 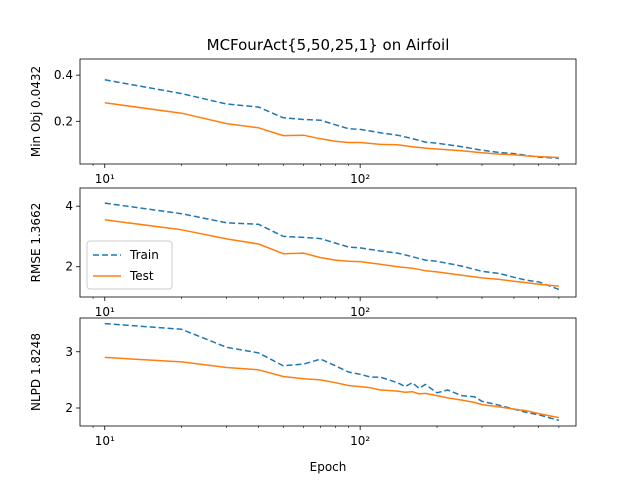 What do you see at coordinates (141, 276) in the screenshot?
I see `legend-test-label: Test` at bounding box center [141, 276].